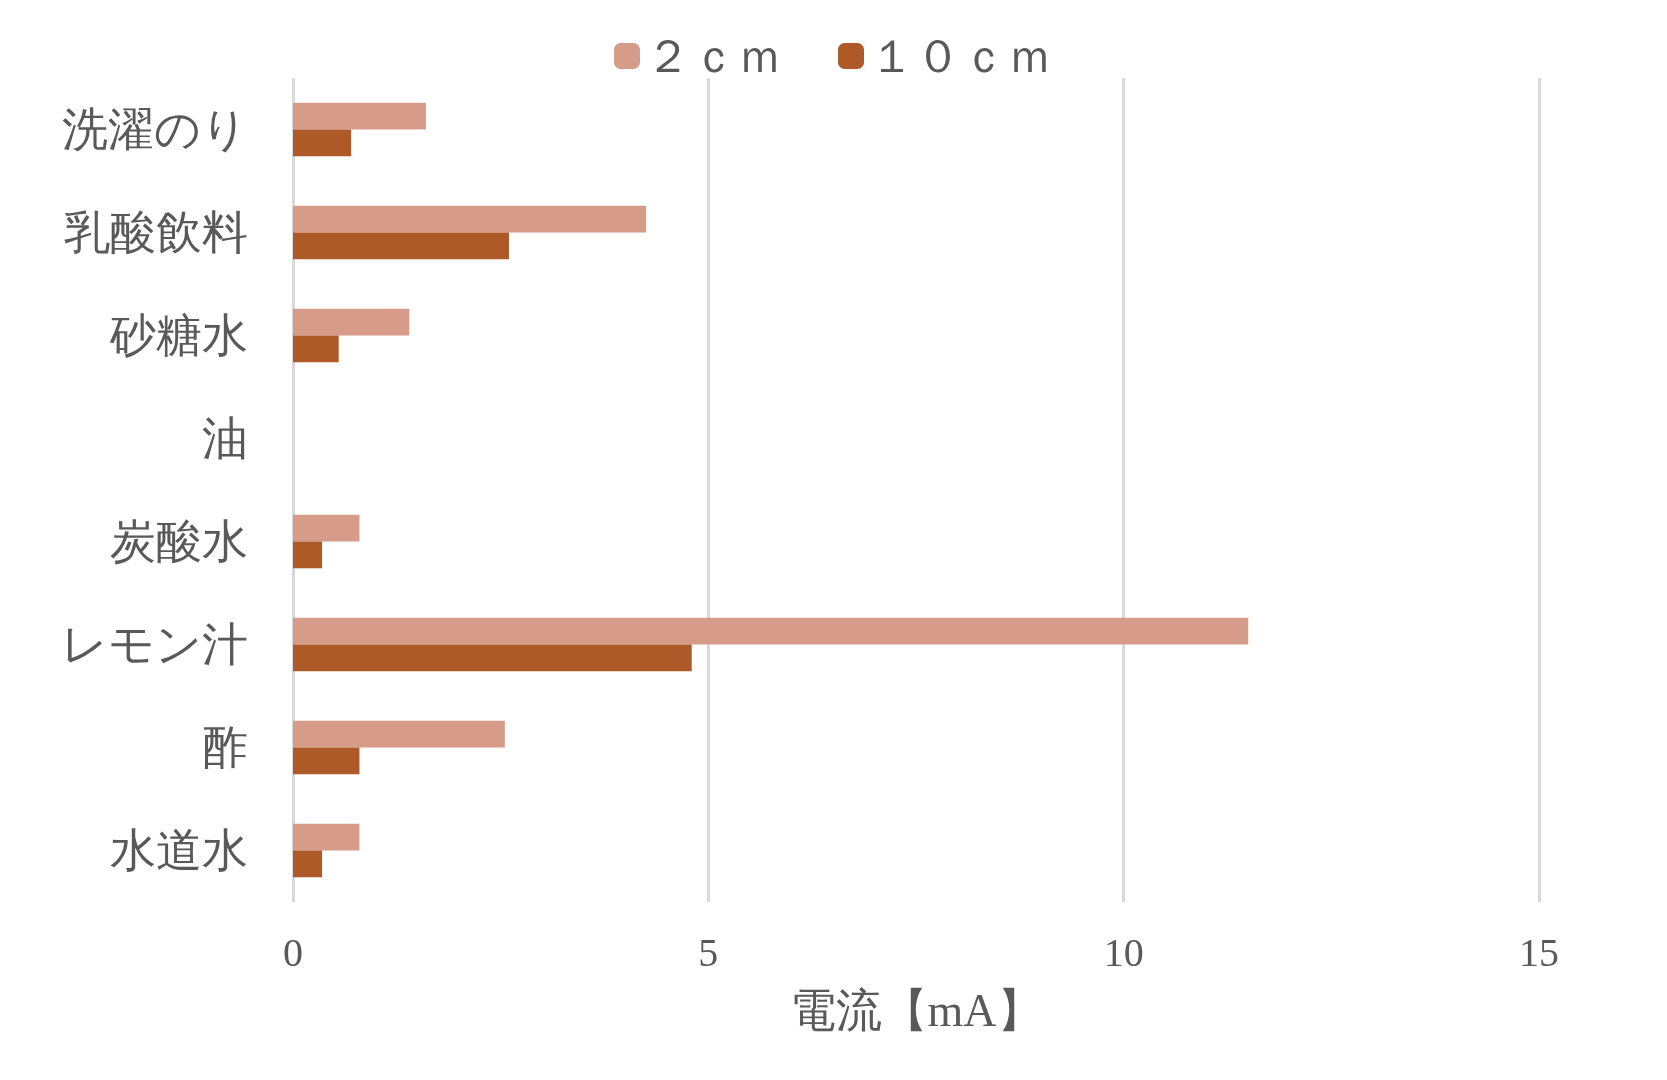  What do you see at coordinates (708, 952) in the screenshot?
I see `x-tick-label: 5` at bounding box center [708, 952].